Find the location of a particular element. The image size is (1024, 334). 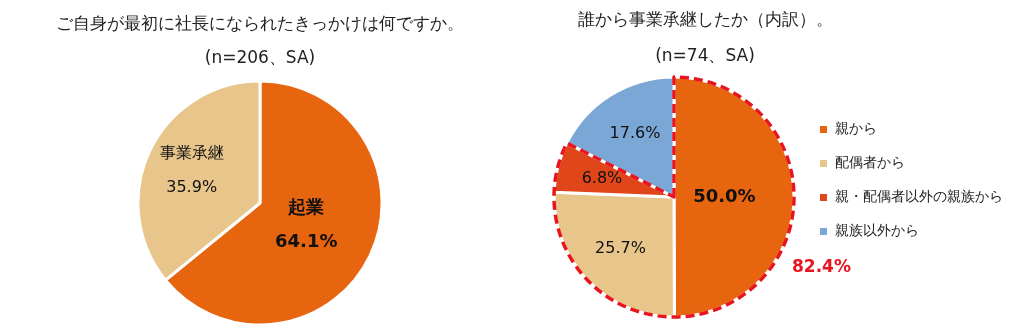

data-label: 17.6% is located at coordinates (635, 132).